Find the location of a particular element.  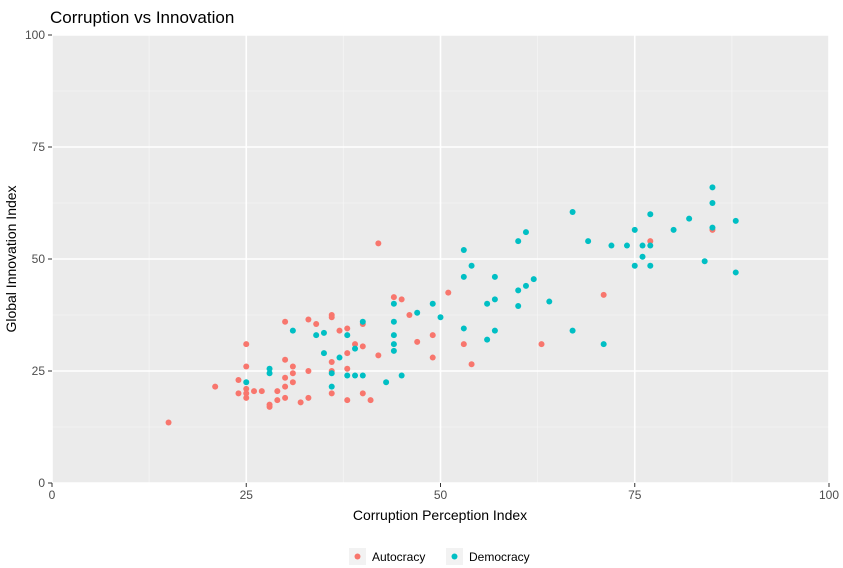

legend-label-autocracy: Autocracy is located at coordinates (398, 557).